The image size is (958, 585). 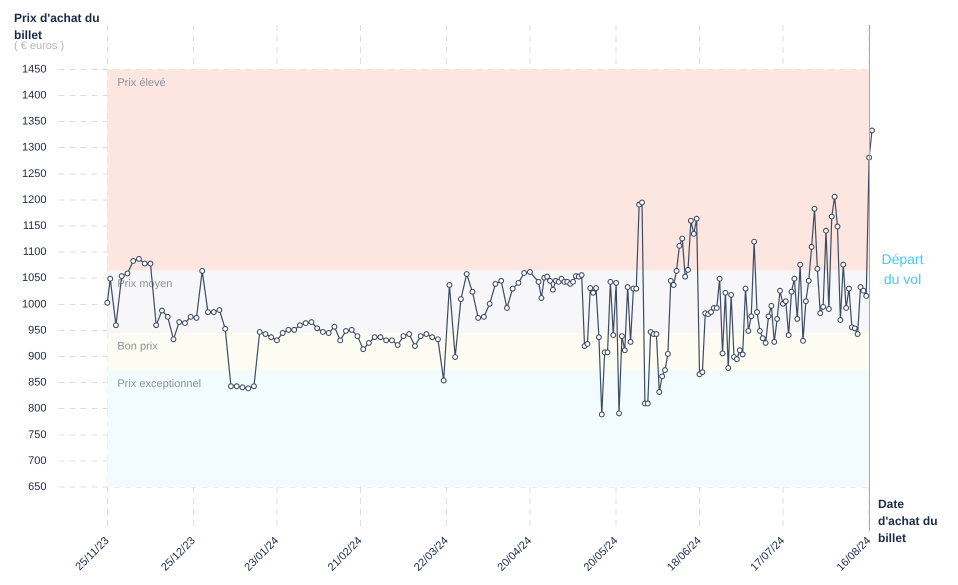 I want to click on y-tick-label: 1200, so click(x=34, y=200).